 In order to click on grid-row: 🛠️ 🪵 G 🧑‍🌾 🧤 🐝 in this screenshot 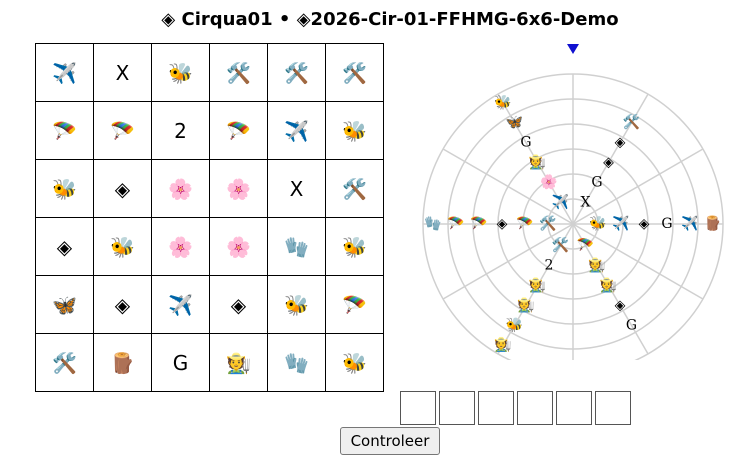, I will do `click(209, 362)`.